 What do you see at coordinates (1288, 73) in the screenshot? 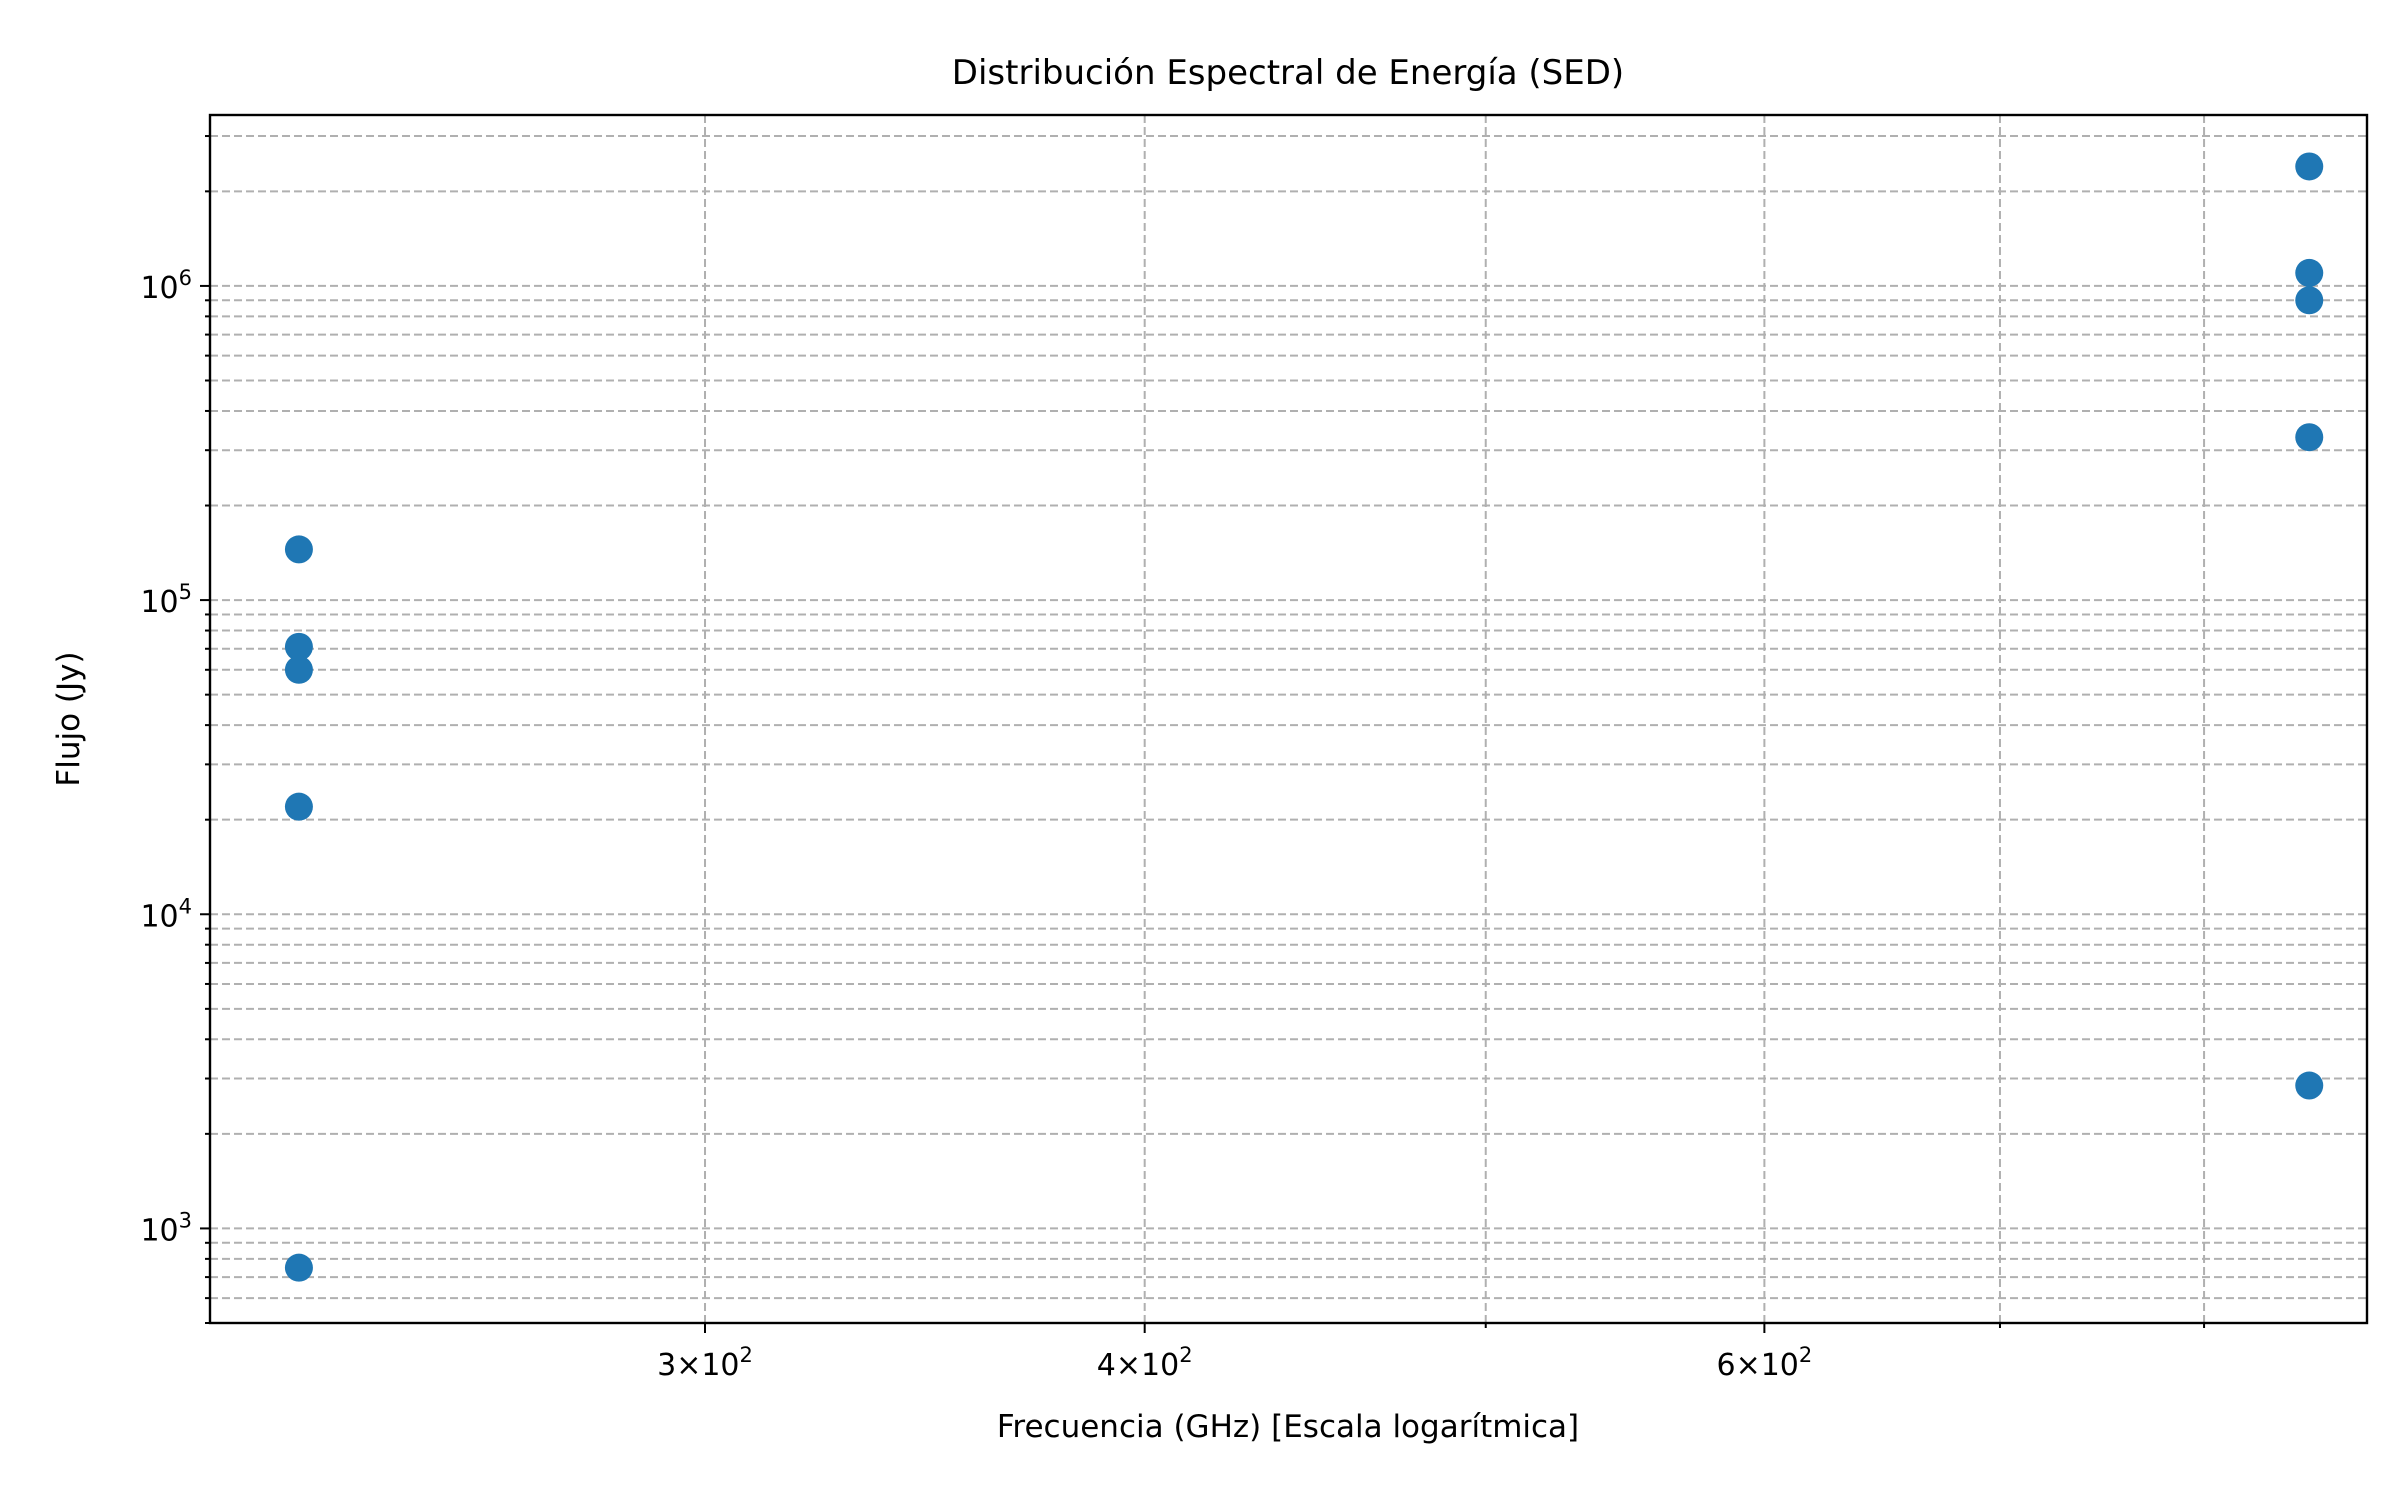
I see `chart-title: Distribución Espectral de Energía (SED)` at bounding box center [1288, 73].